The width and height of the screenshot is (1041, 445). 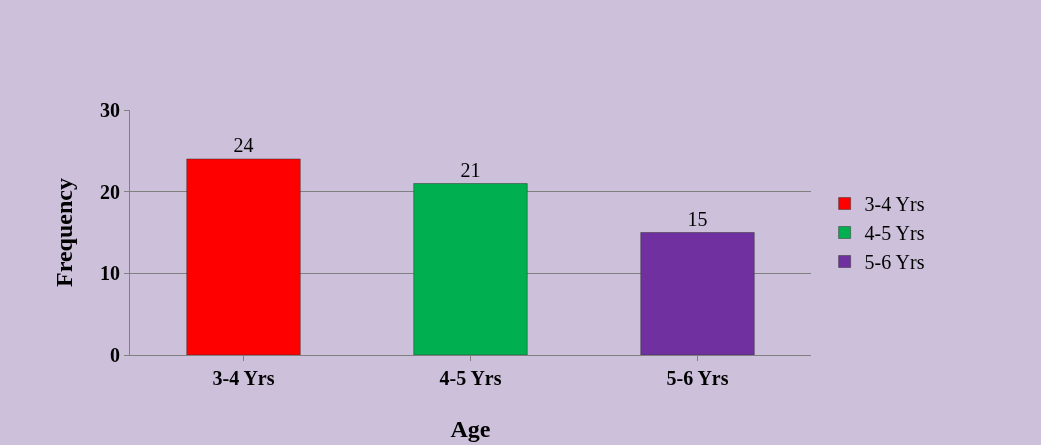 I want to click on x-tick-label: 4-5 Yrs, so click(x=470, y=378).